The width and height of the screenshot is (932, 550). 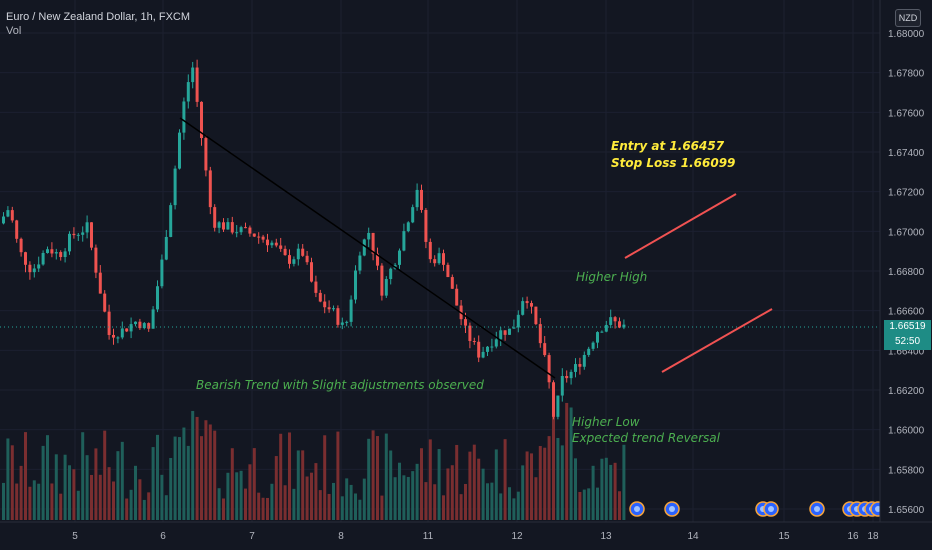 I want to click on time-tick-label: 13, so click(x=606, y=536).